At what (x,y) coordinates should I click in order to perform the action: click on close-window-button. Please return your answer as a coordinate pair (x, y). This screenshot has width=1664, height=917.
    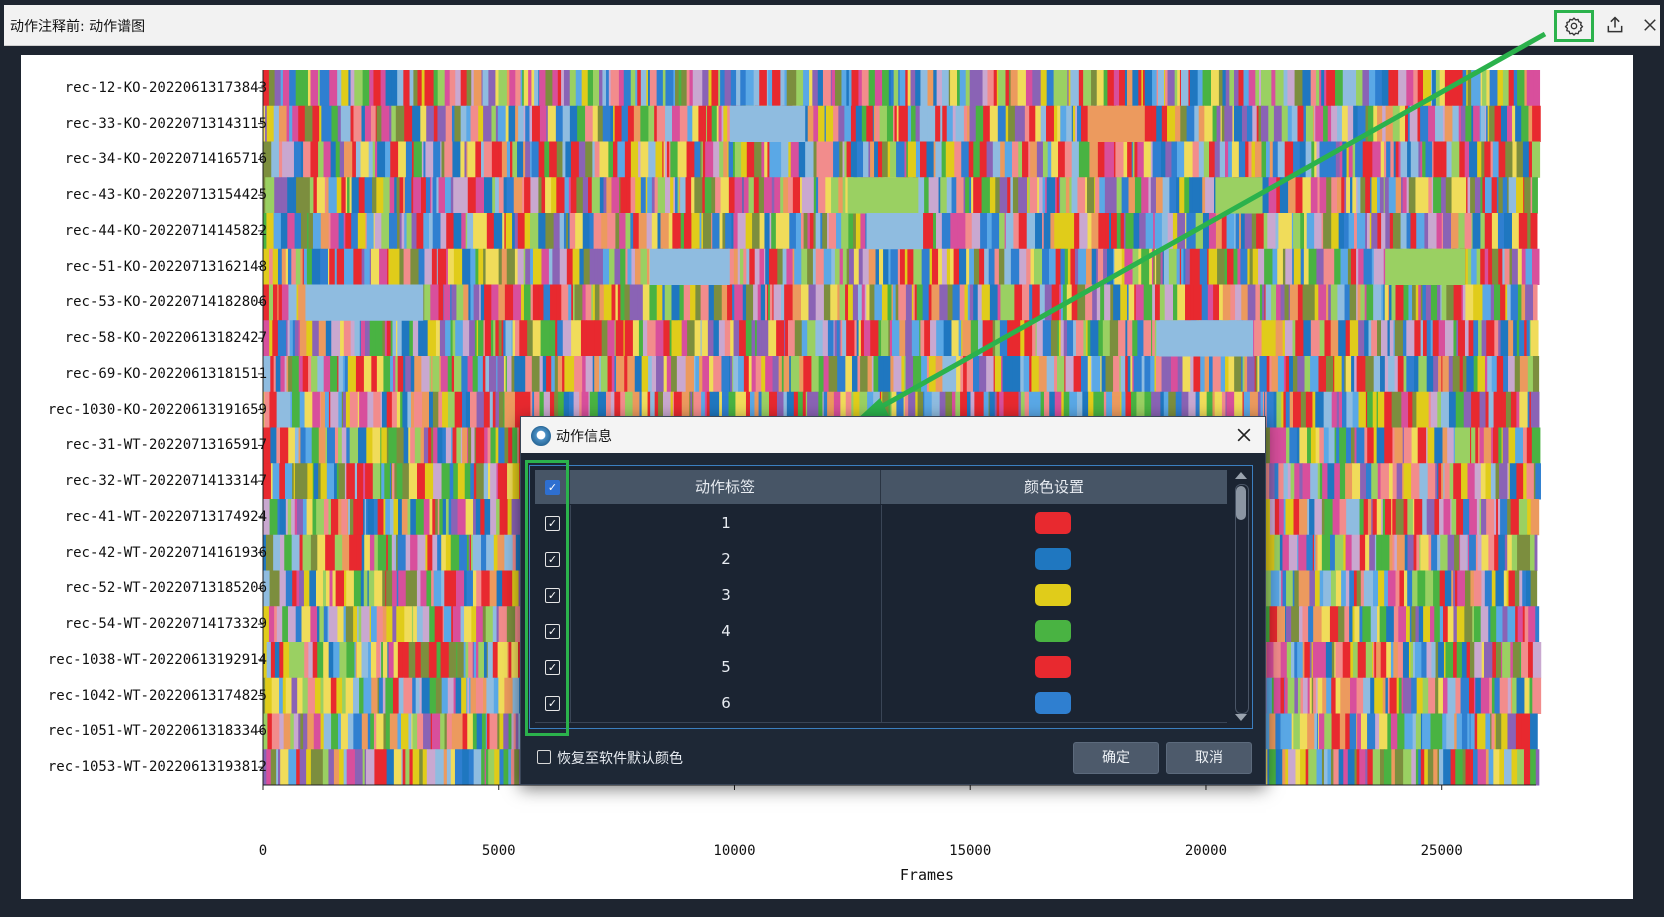
    Looking at the image, I should click on (1649, 25).